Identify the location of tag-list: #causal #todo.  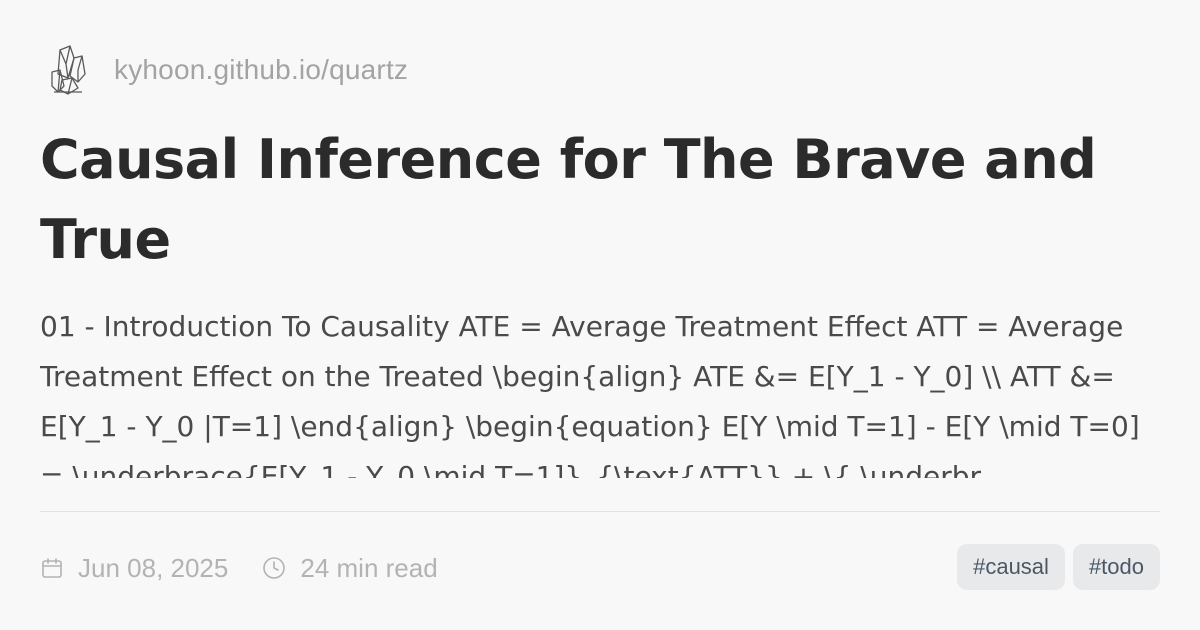
(1054, 567).